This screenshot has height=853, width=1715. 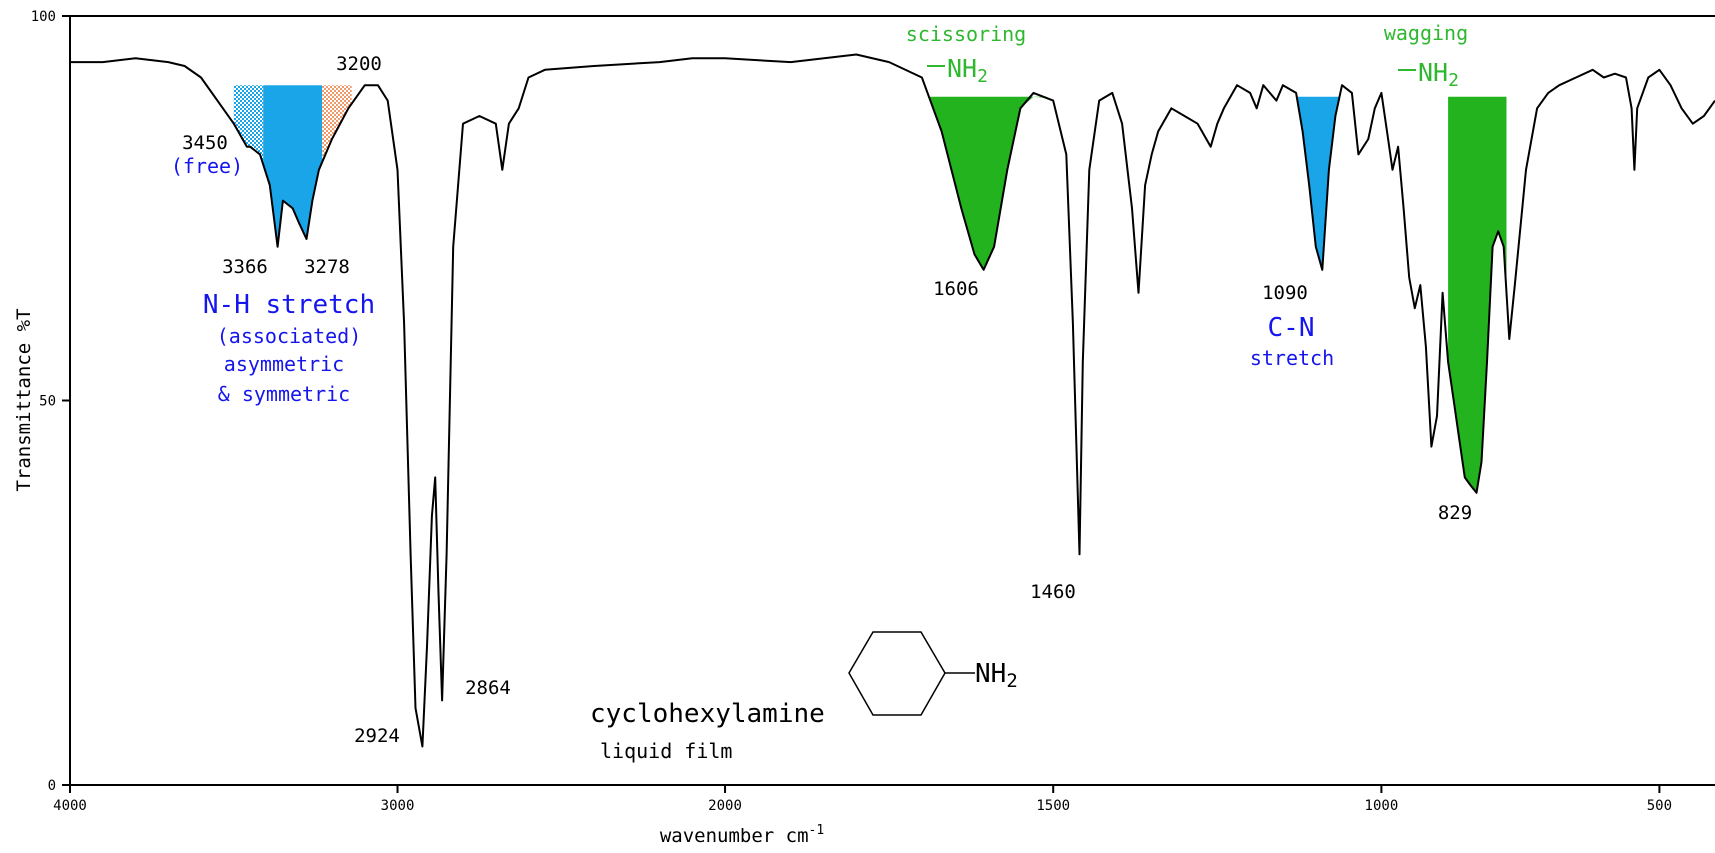 I want to click on free-label: (free), so click(x=207, y=166).